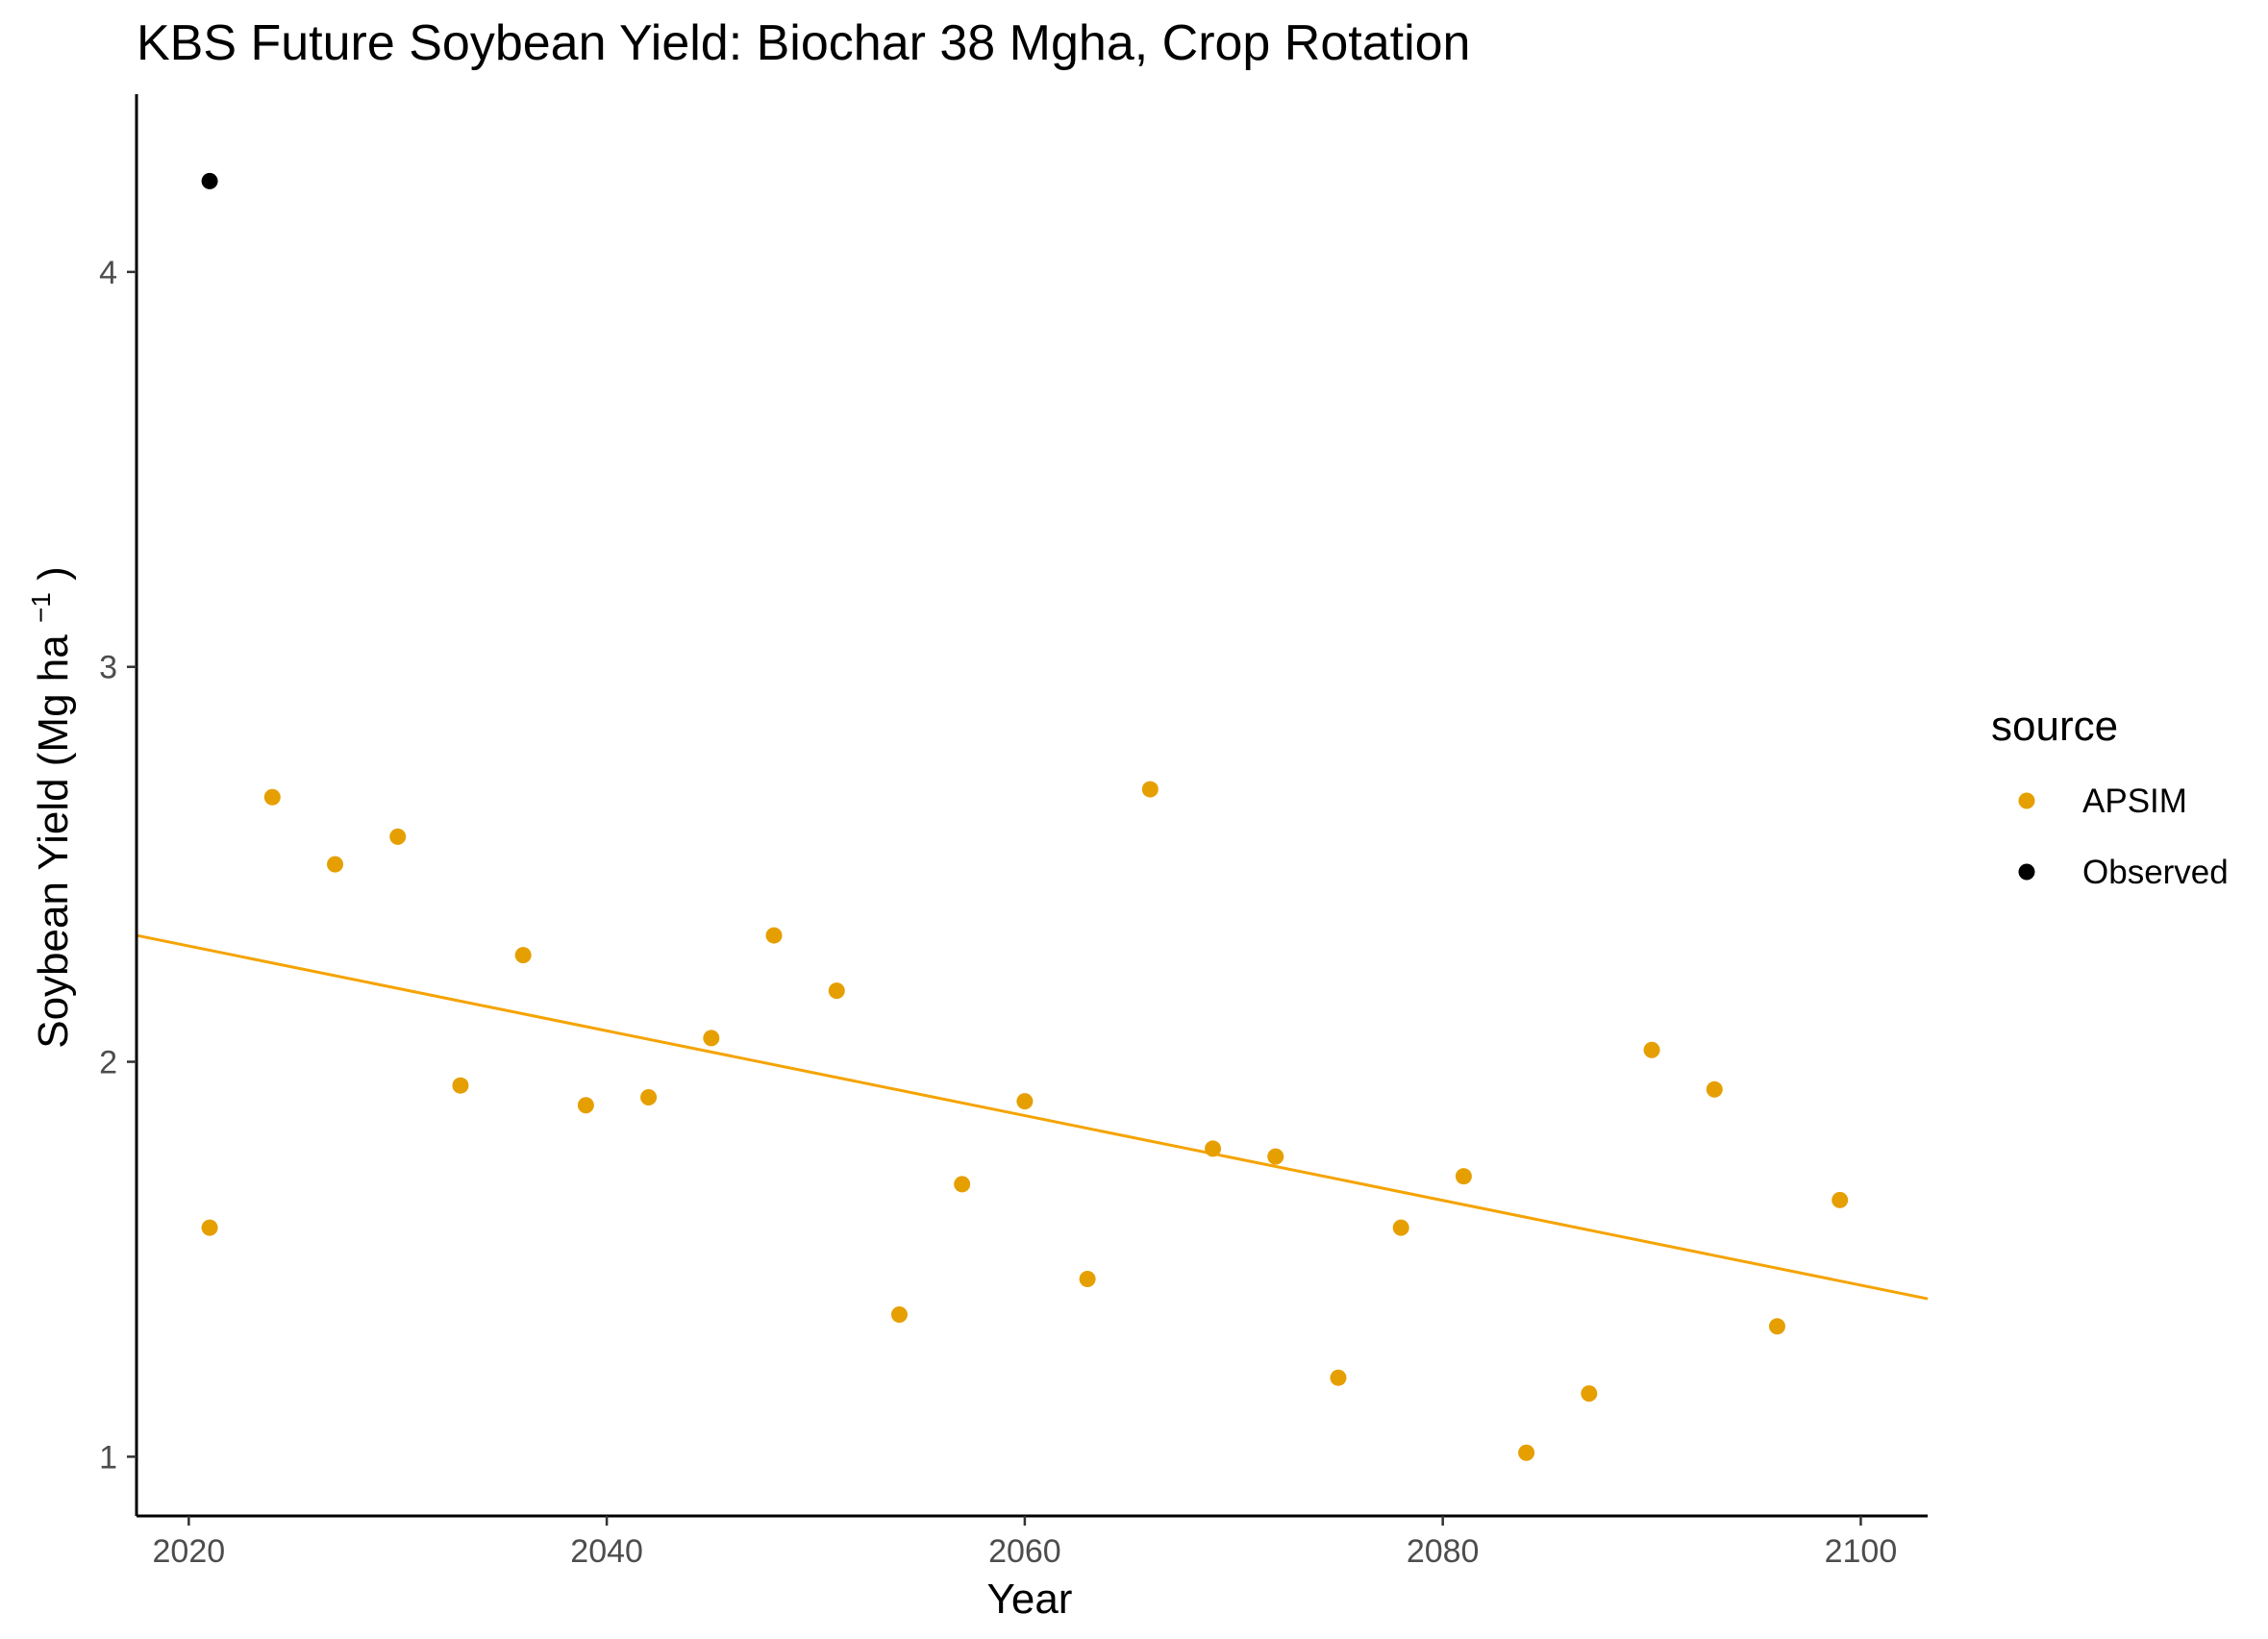  What do you see at coordinates (108, 273) in the screenshot?
I see `y-tick-label: 4` at bounding box center [108, 273].